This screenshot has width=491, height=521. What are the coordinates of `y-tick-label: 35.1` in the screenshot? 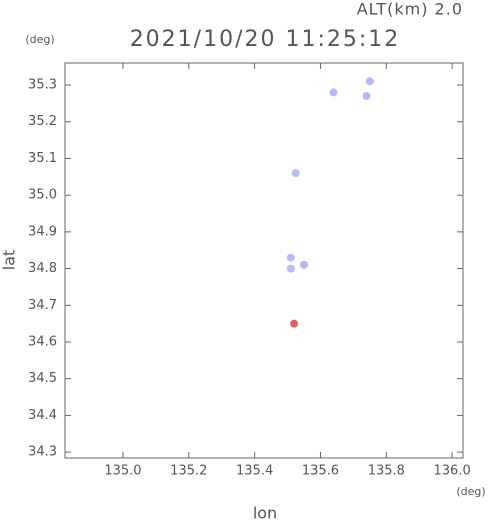 It's located at (42, 158).